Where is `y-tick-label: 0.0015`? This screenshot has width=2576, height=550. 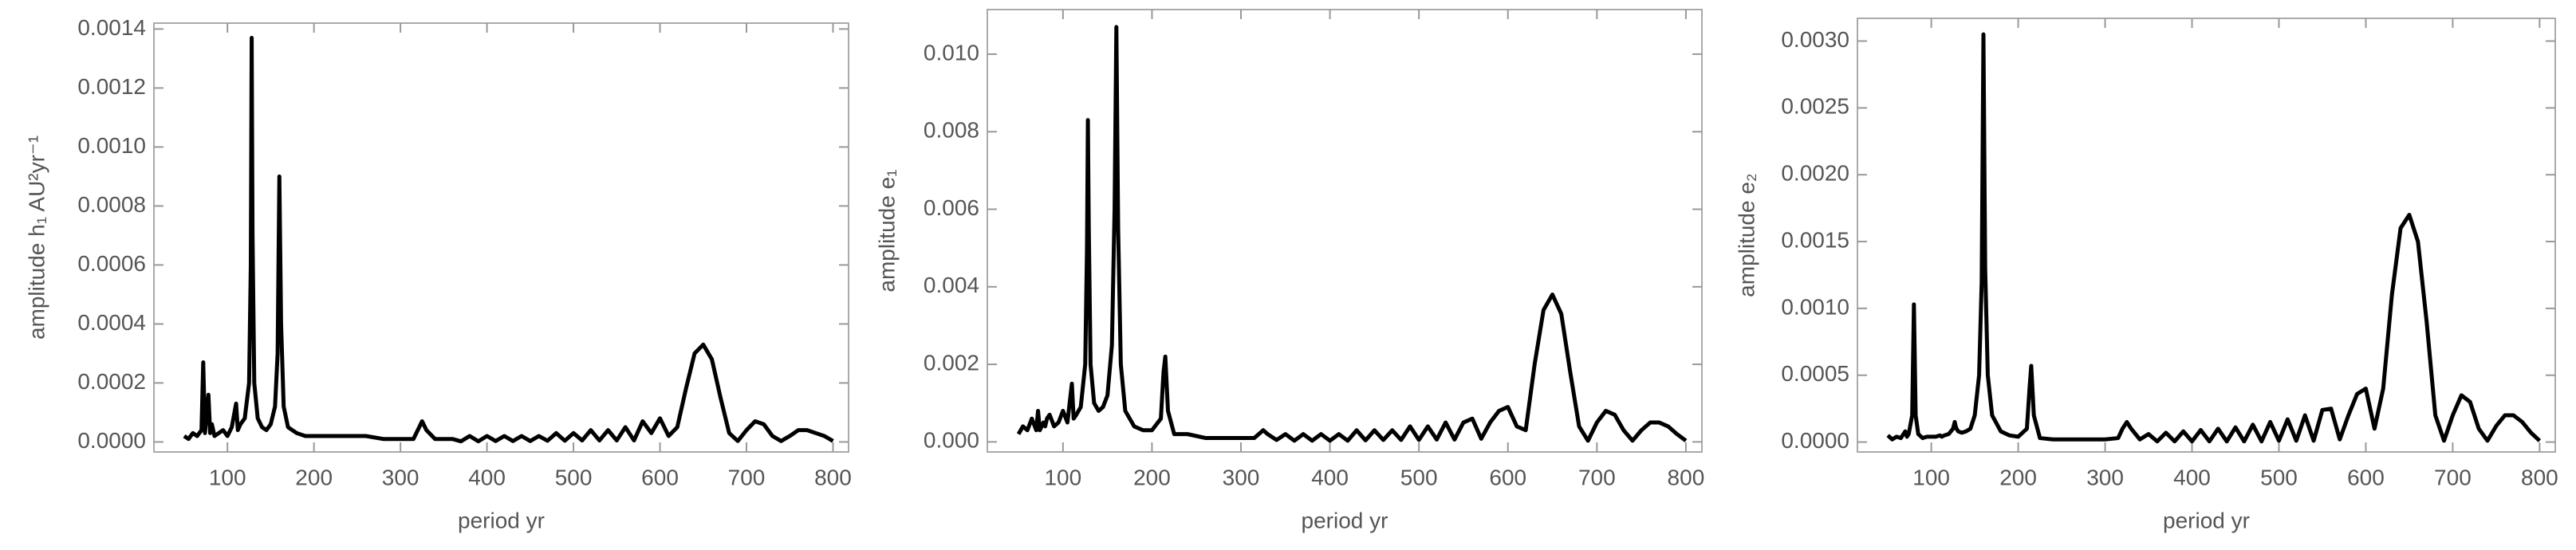
y-tick-label: 0.0015 is located at coordinates (1815, 240).